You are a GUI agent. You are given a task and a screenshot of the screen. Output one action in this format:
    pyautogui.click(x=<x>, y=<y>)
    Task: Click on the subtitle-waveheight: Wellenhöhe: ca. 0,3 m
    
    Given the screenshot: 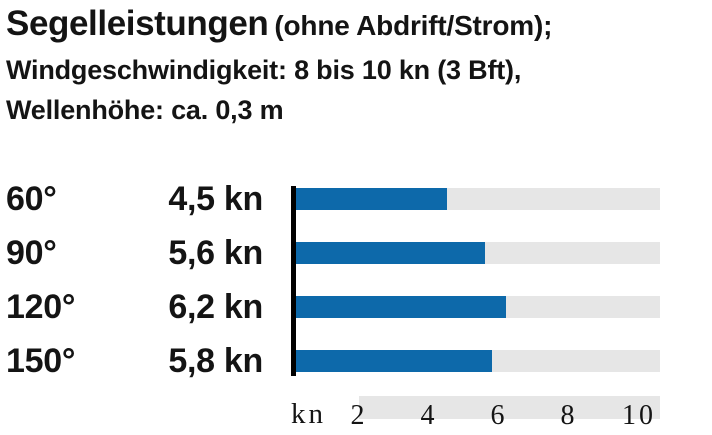 What is the action you would take?
    pyautogui.click(x=145, y=110)
    